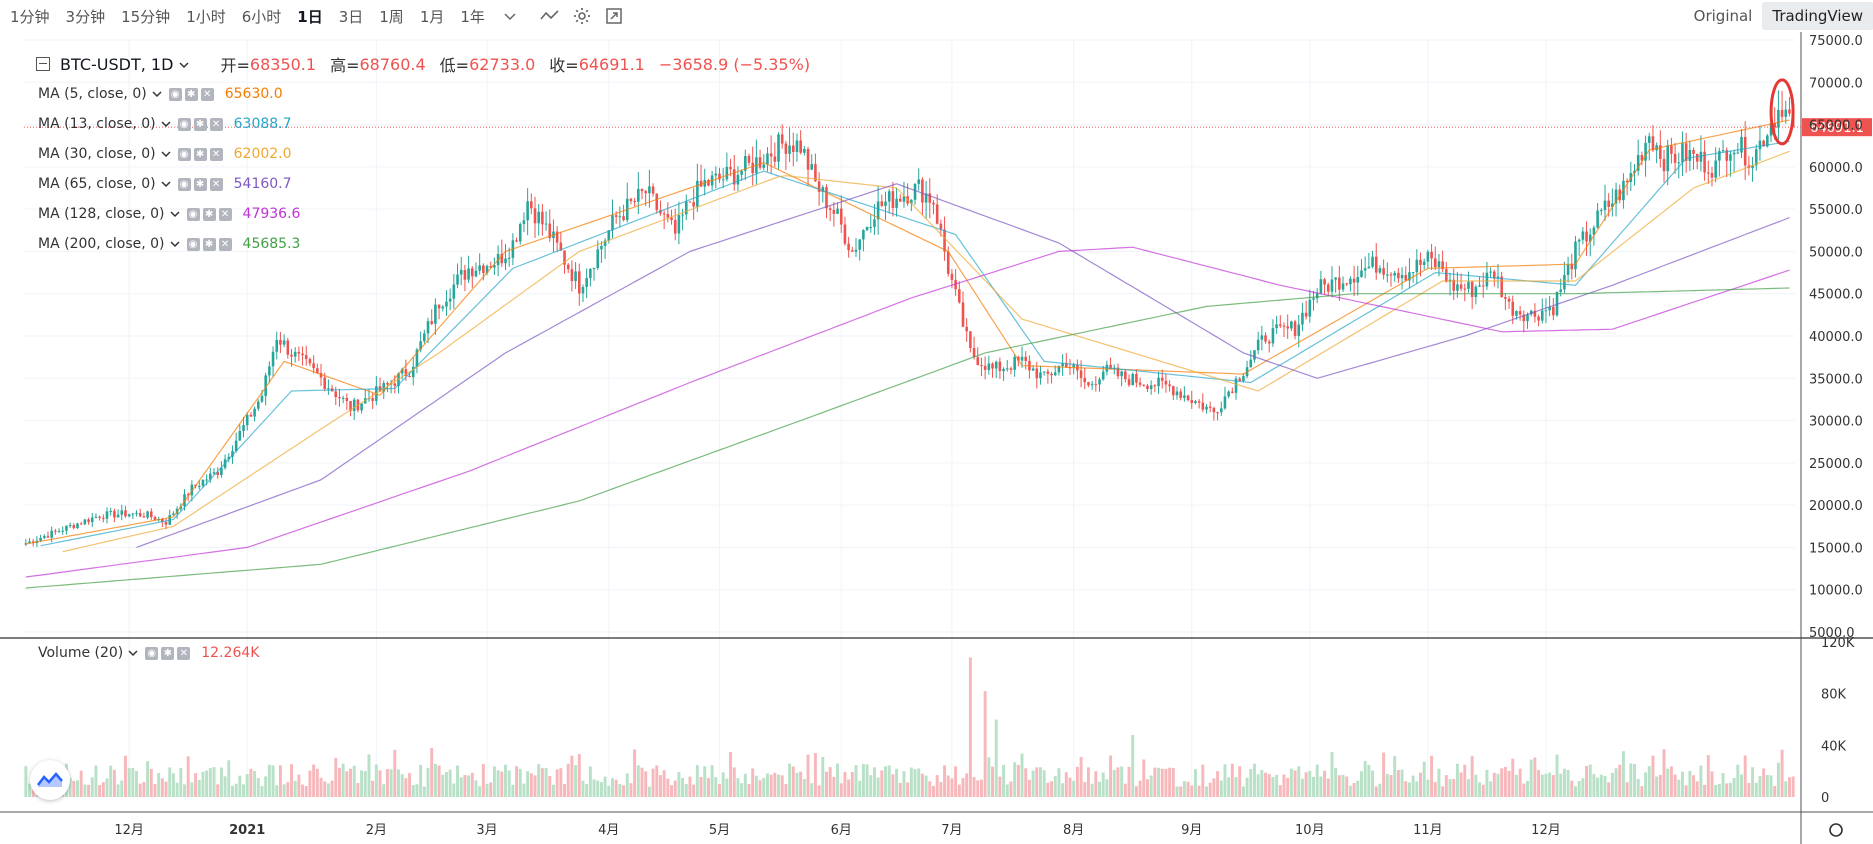  What do you see at coordinates (472, 16) in the screenshot?
I see `timeframe-9: 1年` at bounding box center [472, 16].